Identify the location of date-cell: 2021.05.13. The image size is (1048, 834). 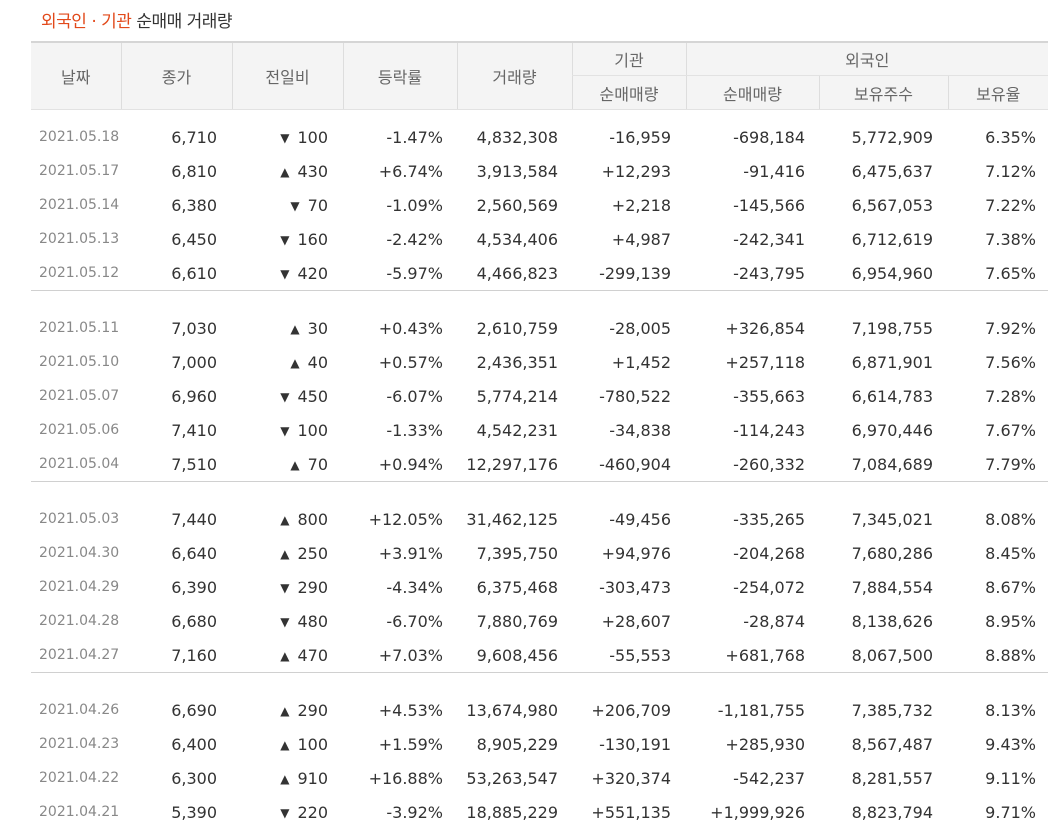
(79, 239).